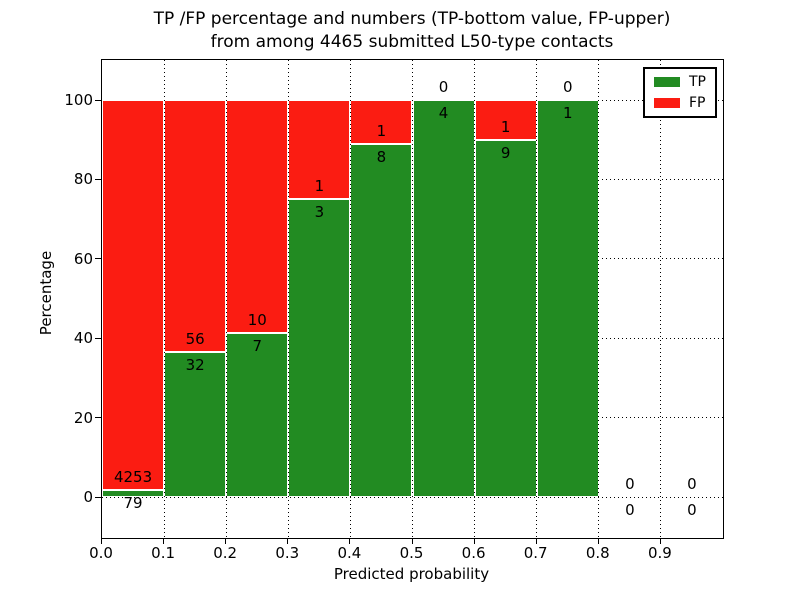  I want to click on legend-label-fp: FP, so click(697, 103).